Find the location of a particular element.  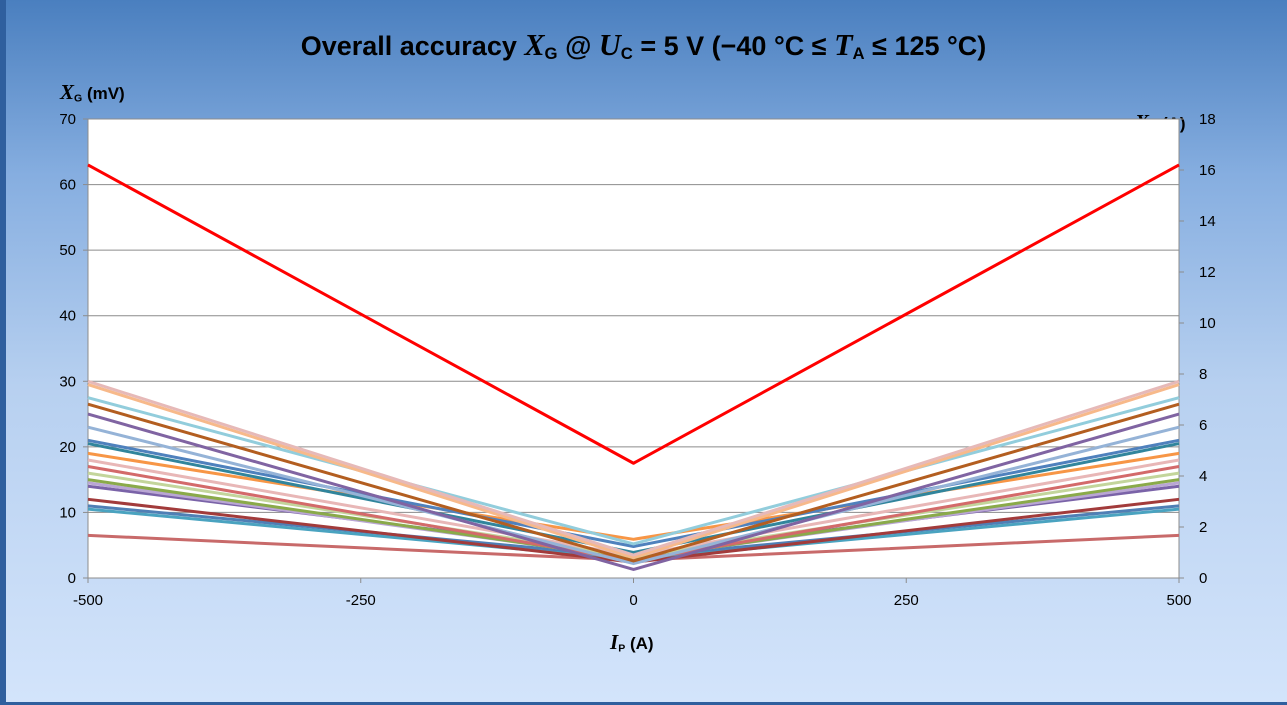

y-right-tick-label: 2 is located at coordinates (1203, 527).